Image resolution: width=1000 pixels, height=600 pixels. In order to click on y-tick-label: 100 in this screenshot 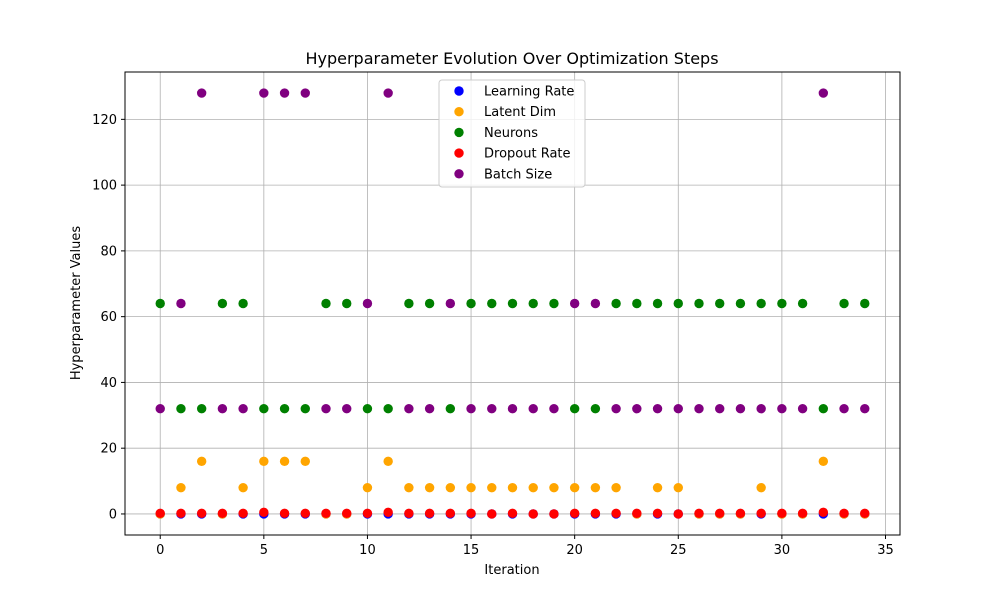, I will do `click(104, 186)`.